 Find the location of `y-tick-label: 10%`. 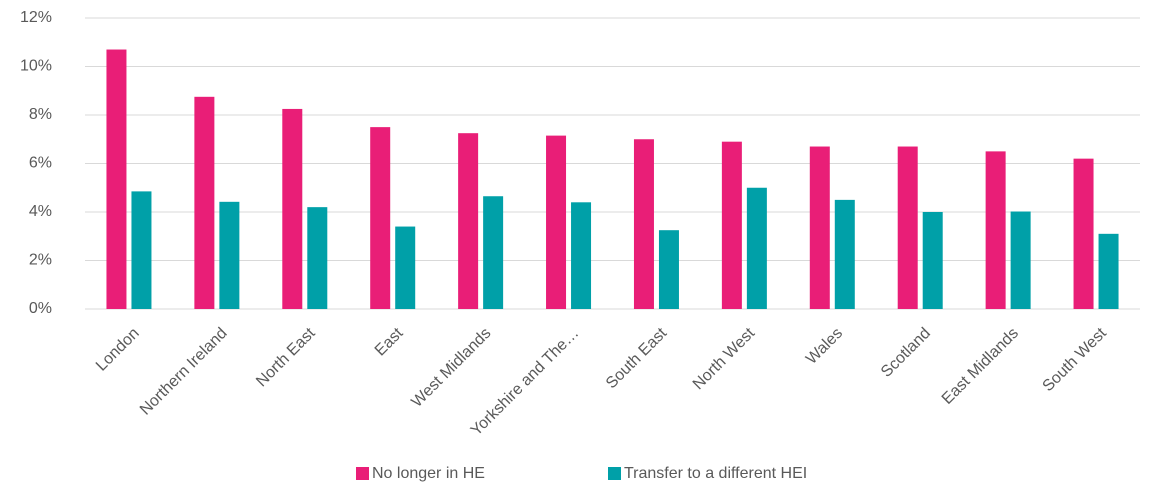

y-tick-label: 10% is located at coordinates (36, 66).